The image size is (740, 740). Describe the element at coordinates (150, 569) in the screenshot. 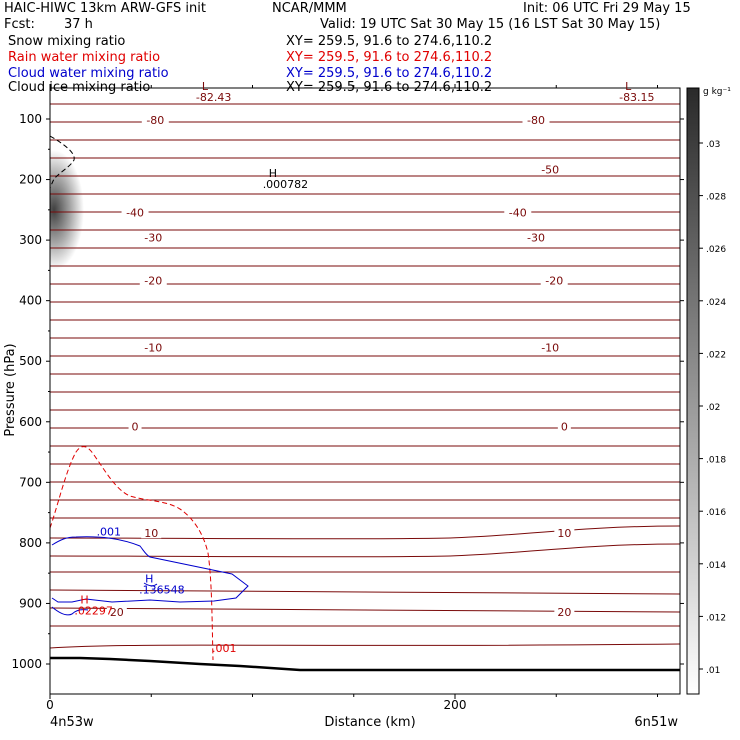

I see `cloud-water-contour` at that location.